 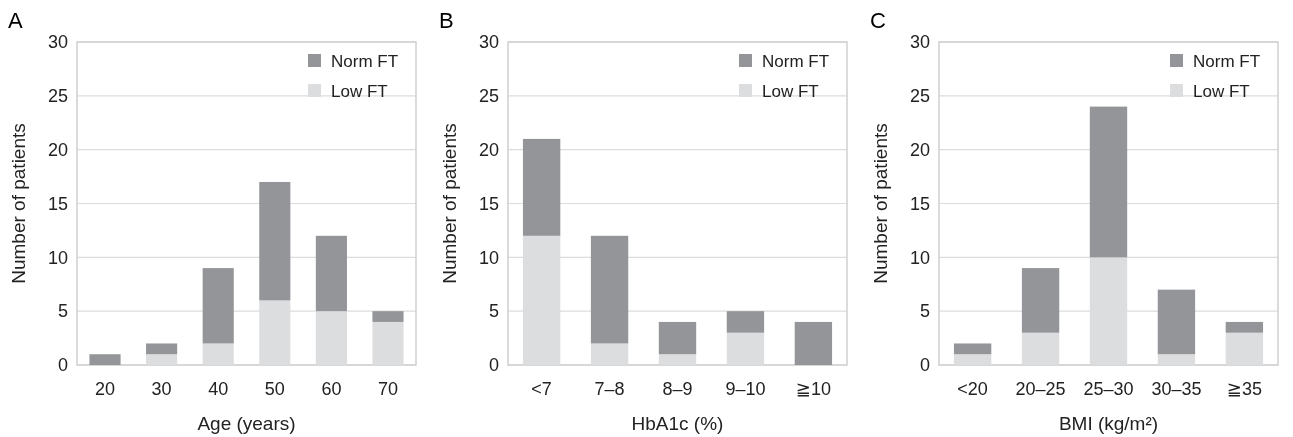 I want to click on x-axis-title: BMI (kg/m²), so click(x=1108, y=423).